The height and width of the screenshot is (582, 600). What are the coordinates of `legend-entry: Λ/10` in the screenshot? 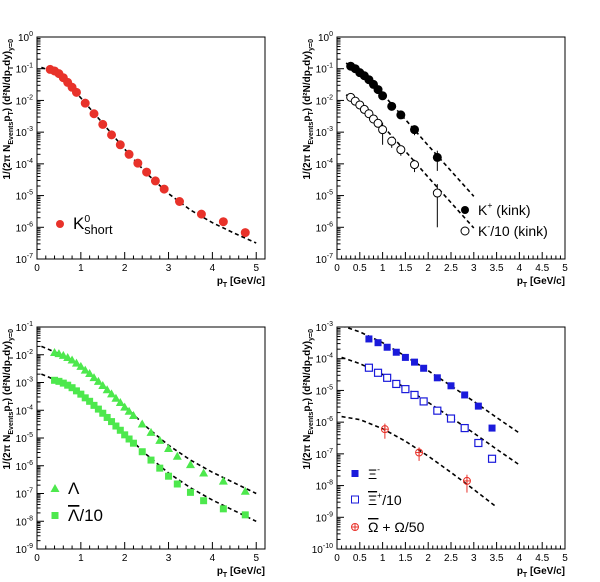 It's located at (77, 515).